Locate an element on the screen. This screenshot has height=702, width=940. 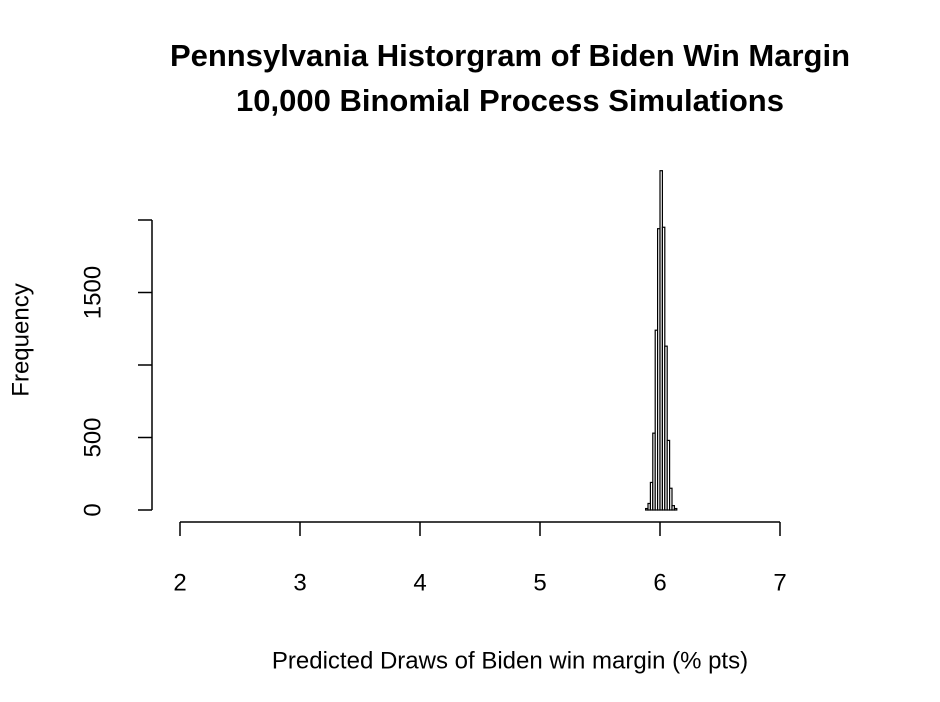
x-tick-label: 3 is located at coordinates (299, 582).